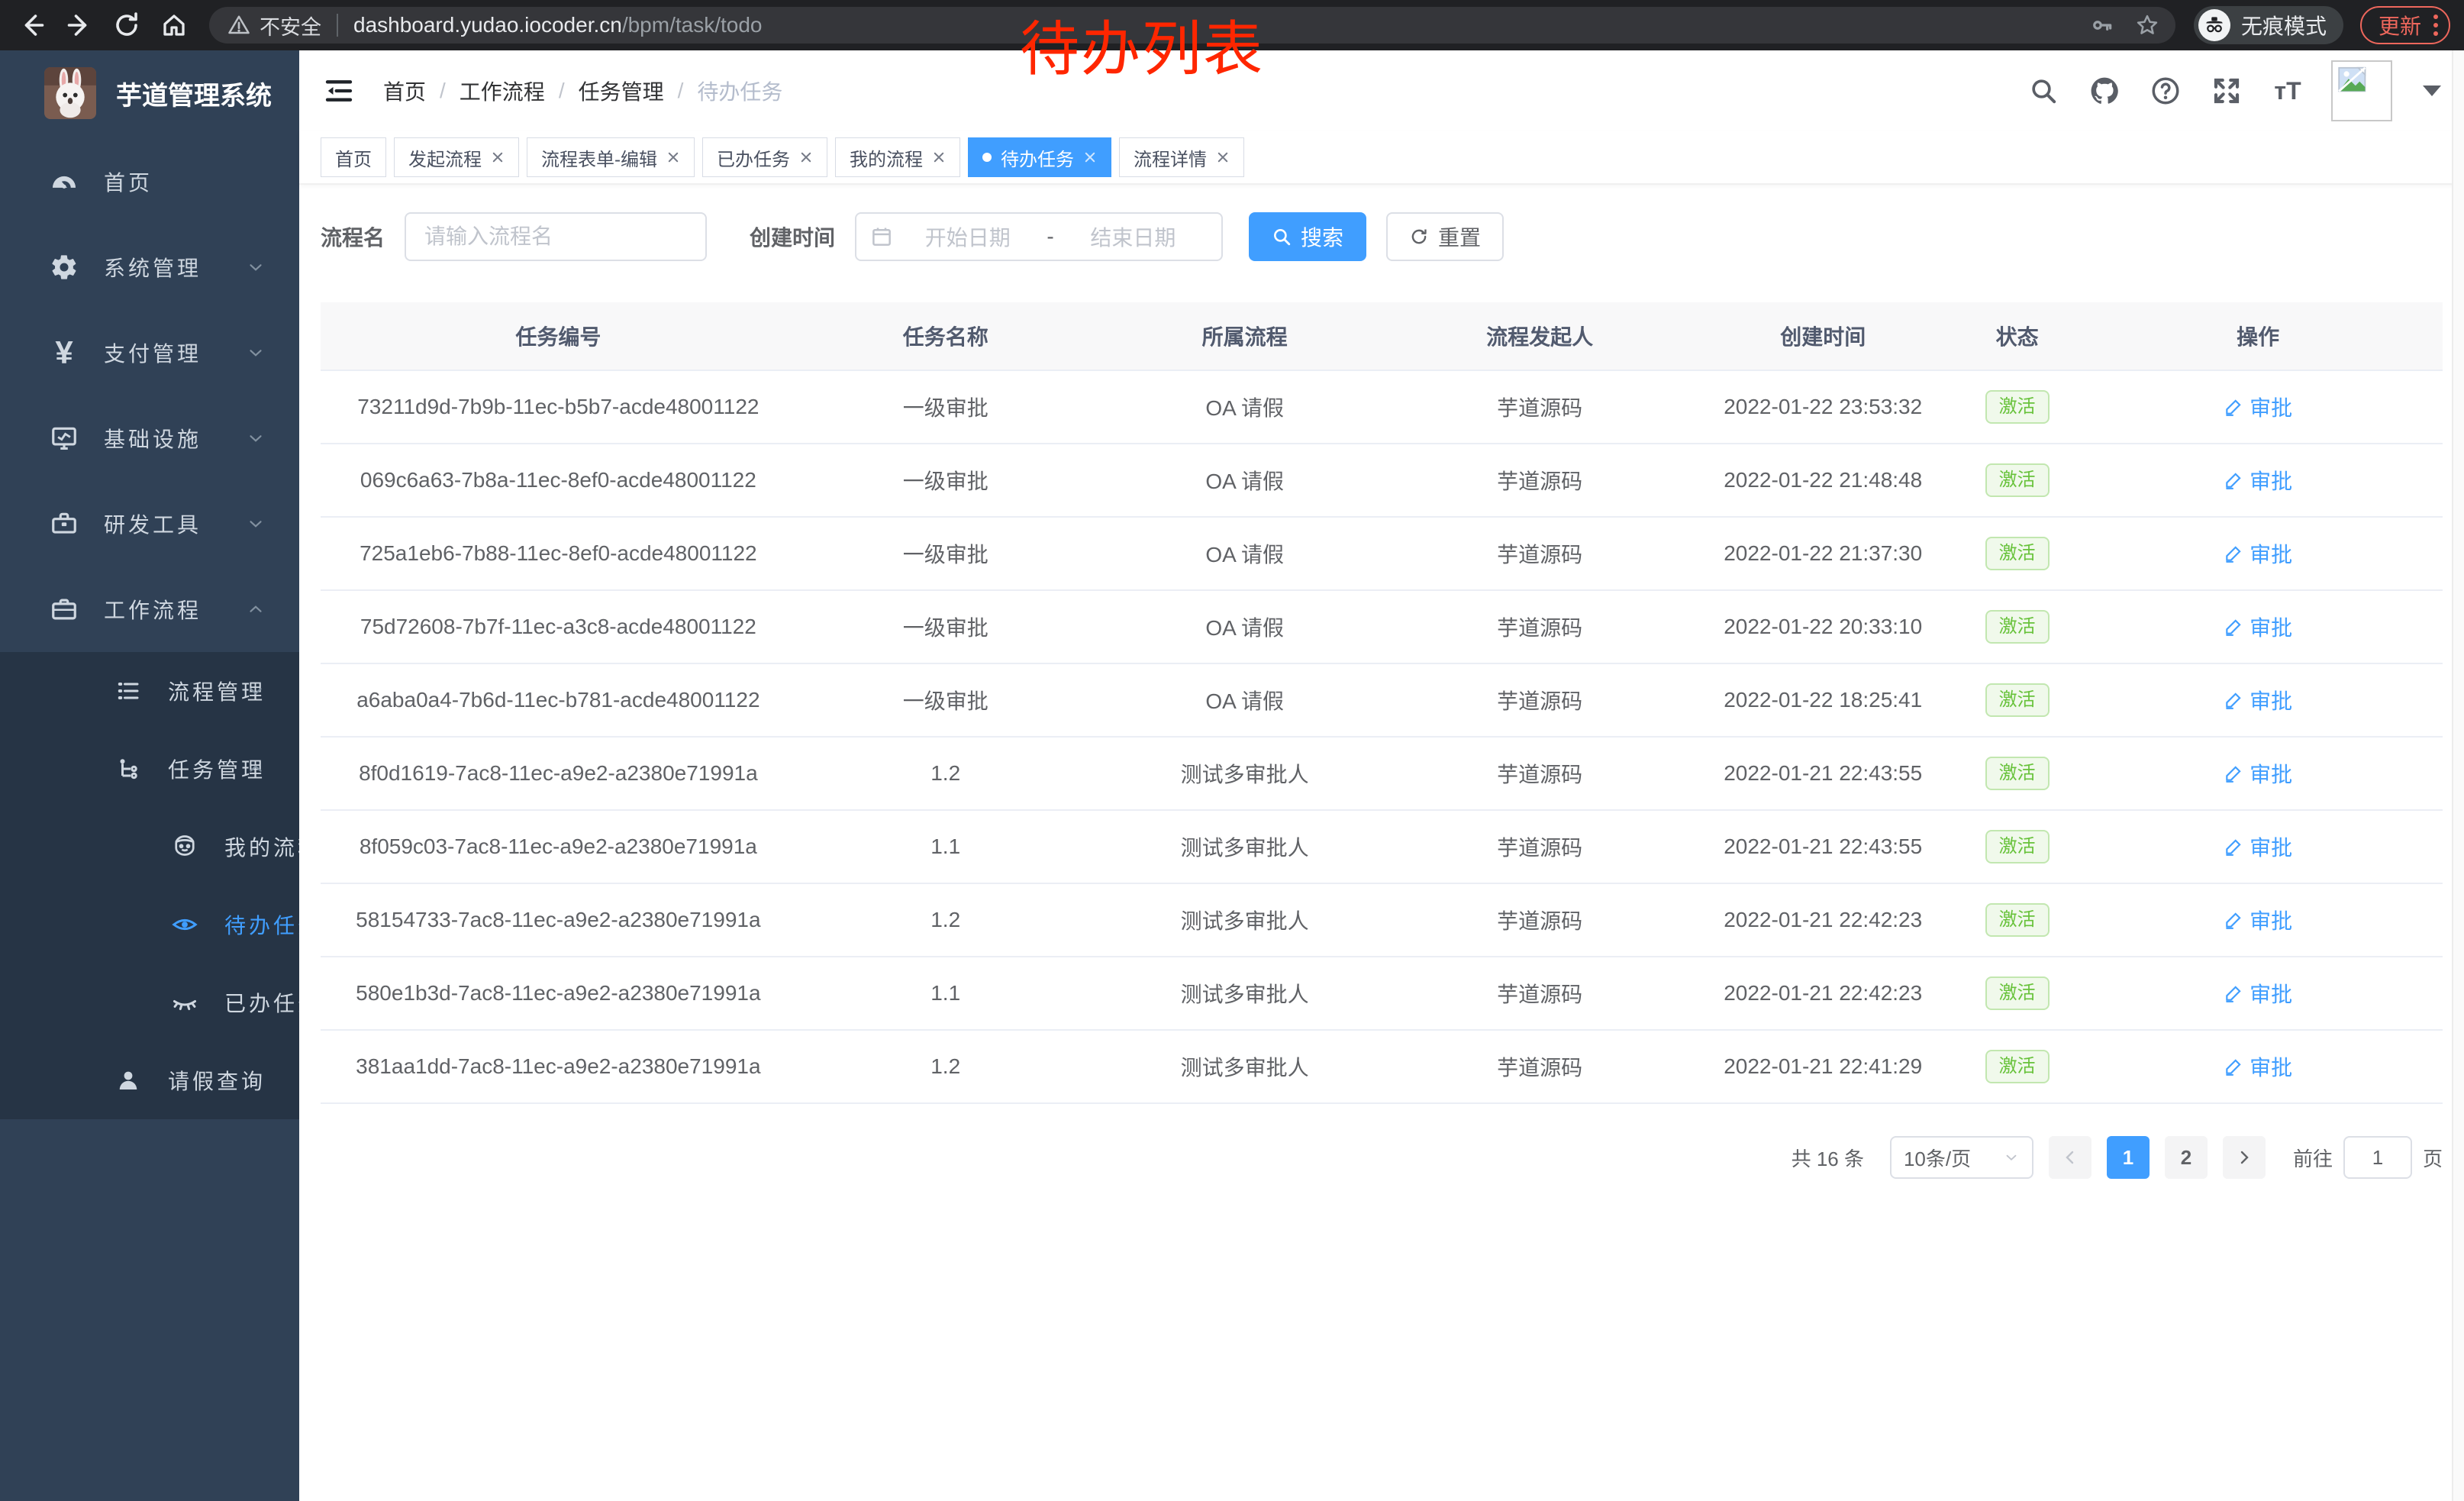 The width and height of the screenshot is (2464, 1501). Describe the element at coordinates (1824, 993) in the screenshot. I see `task-created: 2022-01-21 22:42:23` at that location.